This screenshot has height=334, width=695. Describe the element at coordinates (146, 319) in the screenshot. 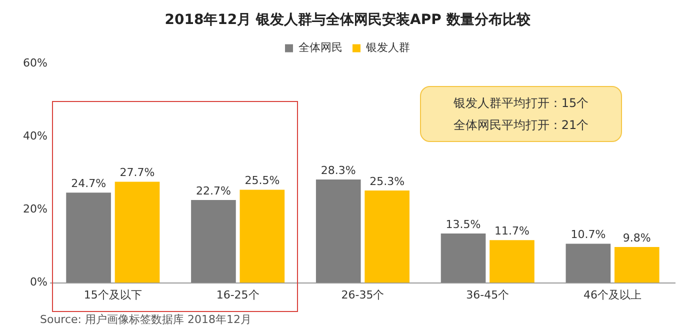

I see `source-note: Source: 用户画像标签数据库 2018年12月` at that location.